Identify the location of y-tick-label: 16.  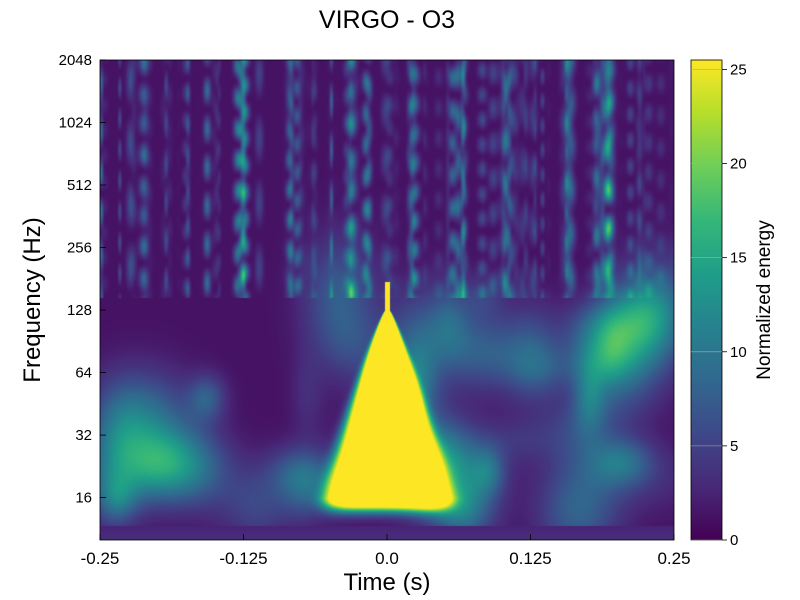
(83, 498).